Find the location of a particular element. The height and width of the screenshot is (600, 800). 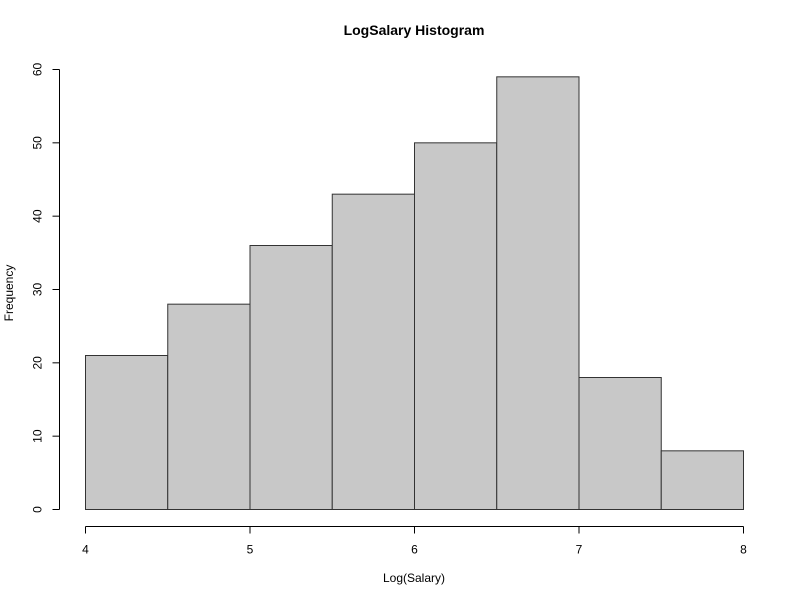

x-tick-label: 8 is located at coordinates (743, 550).